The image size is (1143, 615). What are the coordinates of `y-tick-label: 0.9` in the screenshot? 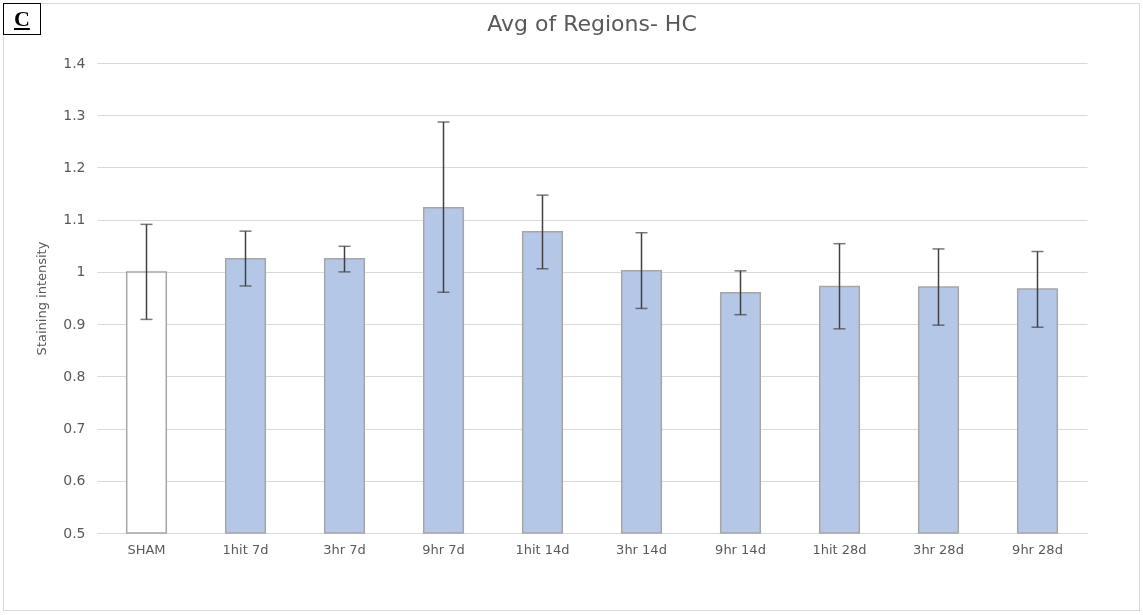 It's located at (74, 323).